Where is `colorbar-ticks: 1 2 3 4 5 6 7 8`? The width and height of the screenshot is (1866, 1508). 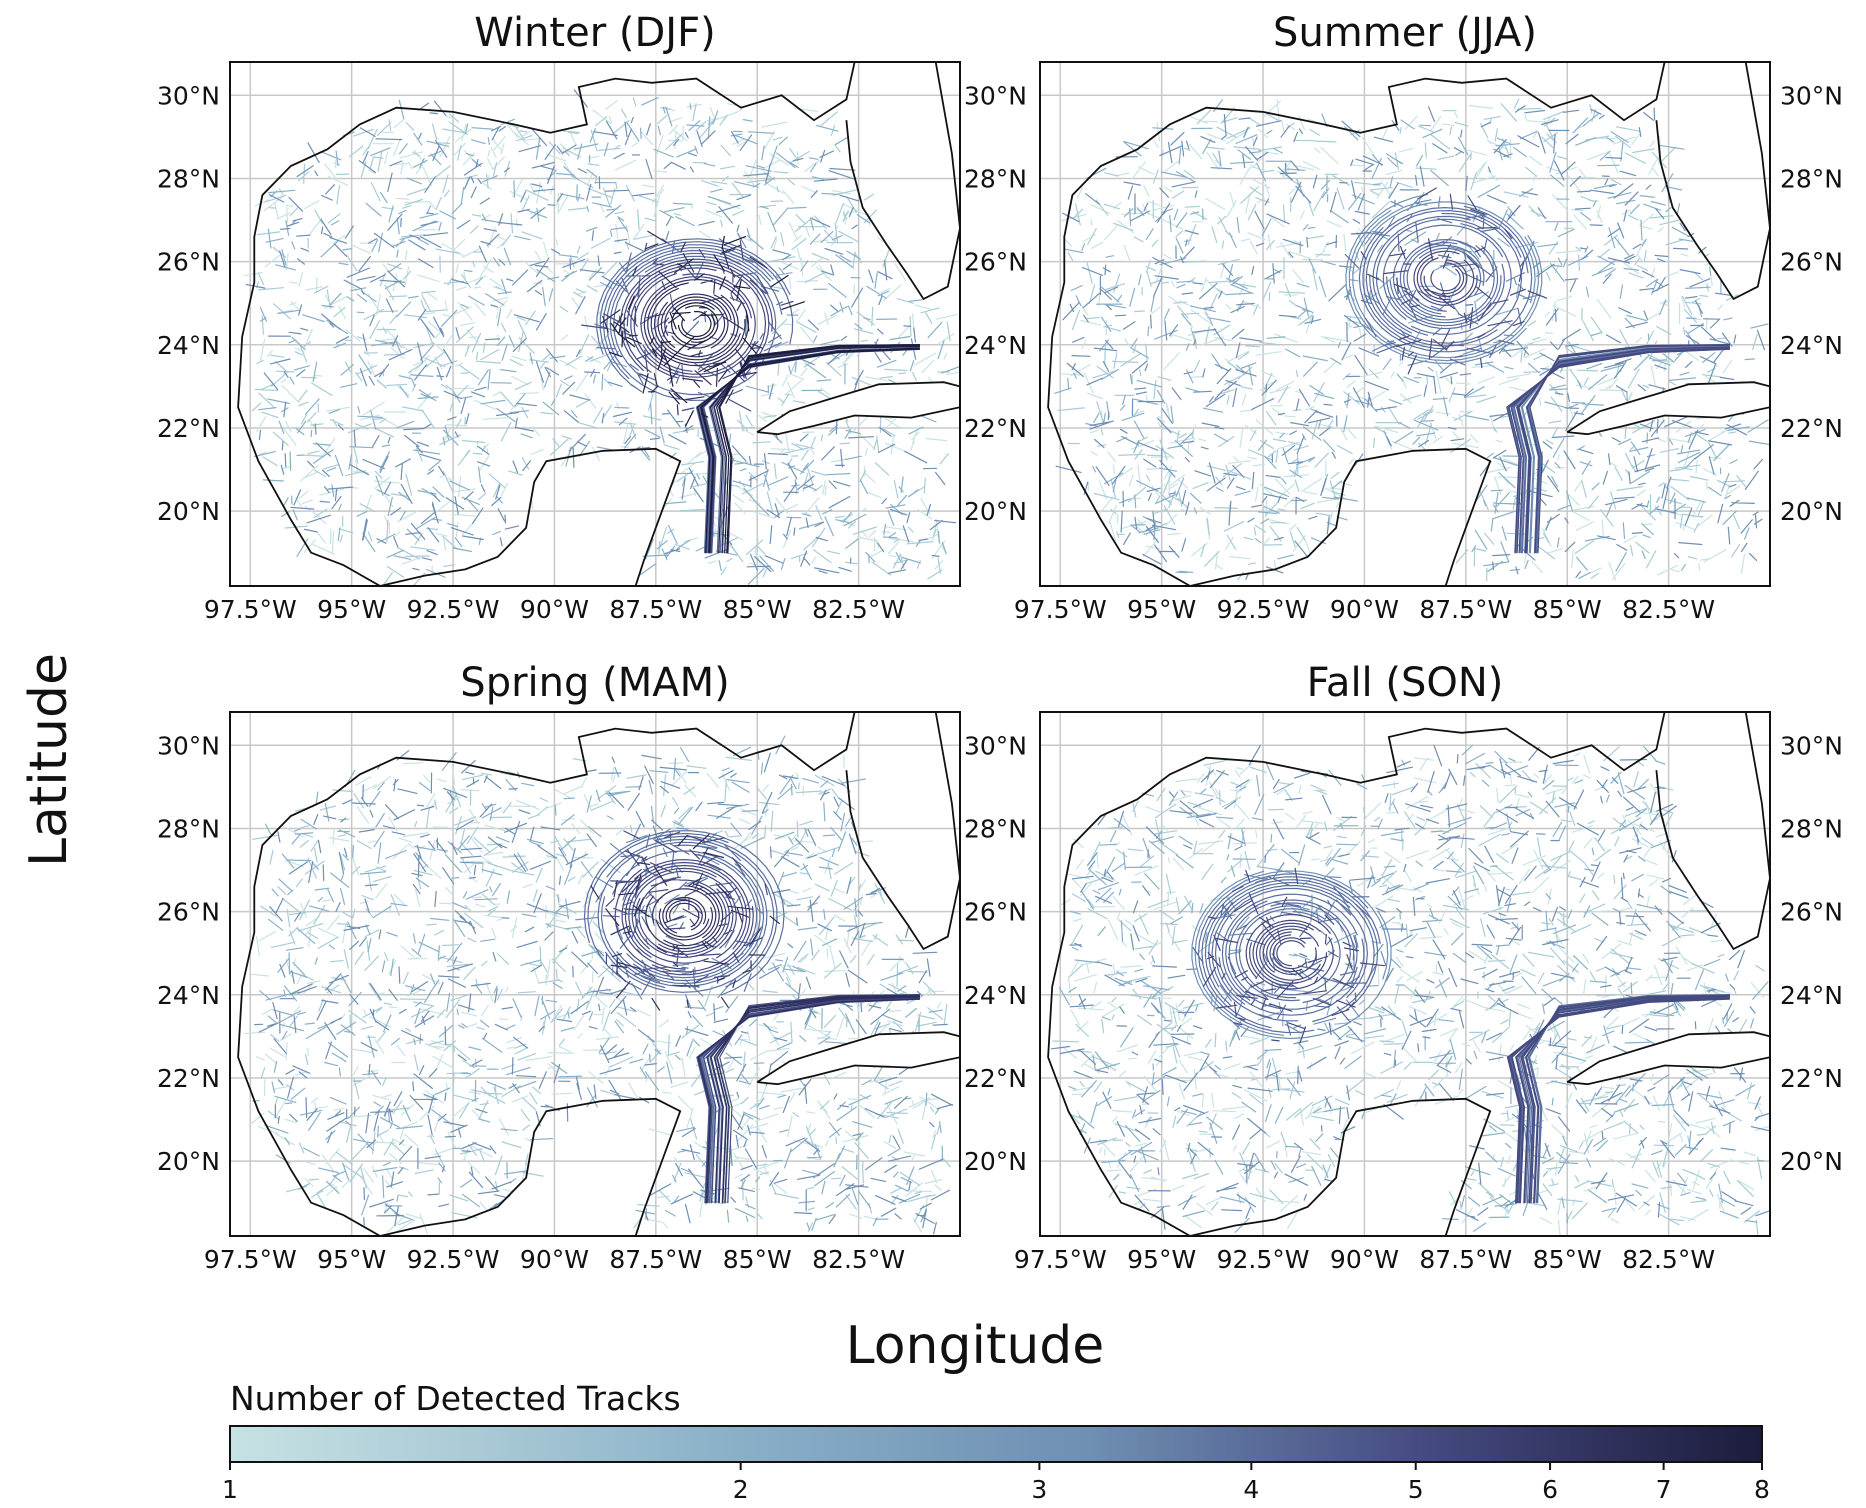 colorbar-ticks: 1 2 3 4 5 6 7 8 is located at coordinates (996, 1483).